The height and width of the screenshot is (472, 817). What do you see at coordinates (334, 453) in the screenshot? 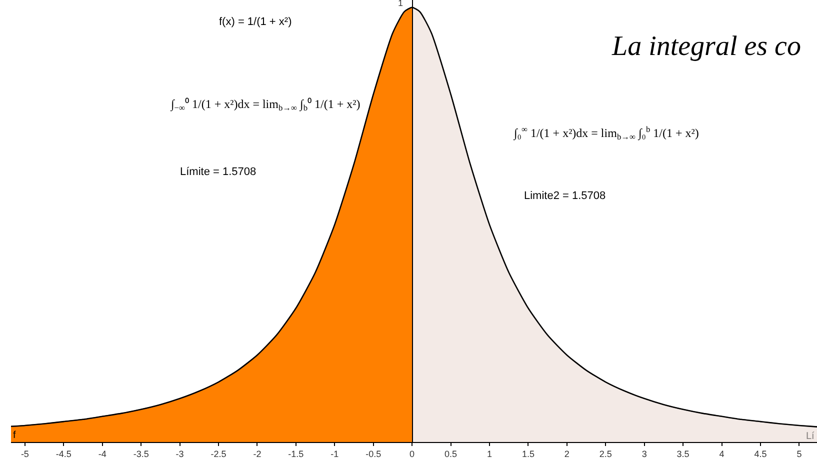
I see `x-tick-label: -1` at bounding box center [334, 453].